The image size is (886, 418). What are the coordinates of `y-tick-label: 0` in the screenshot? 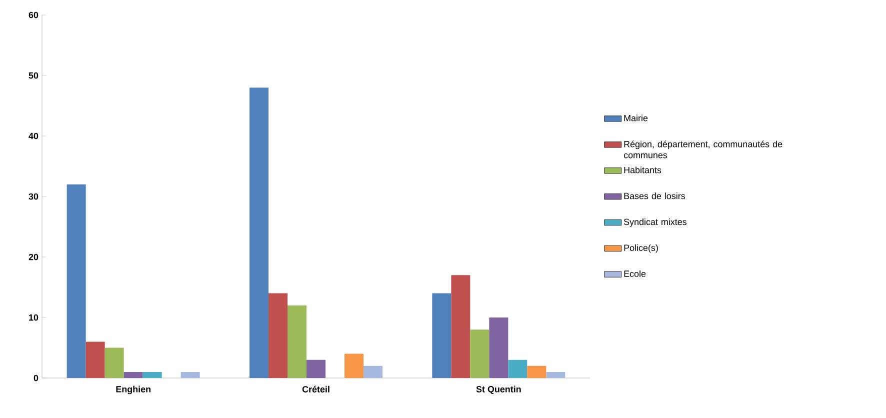 It's located at (36, 378).